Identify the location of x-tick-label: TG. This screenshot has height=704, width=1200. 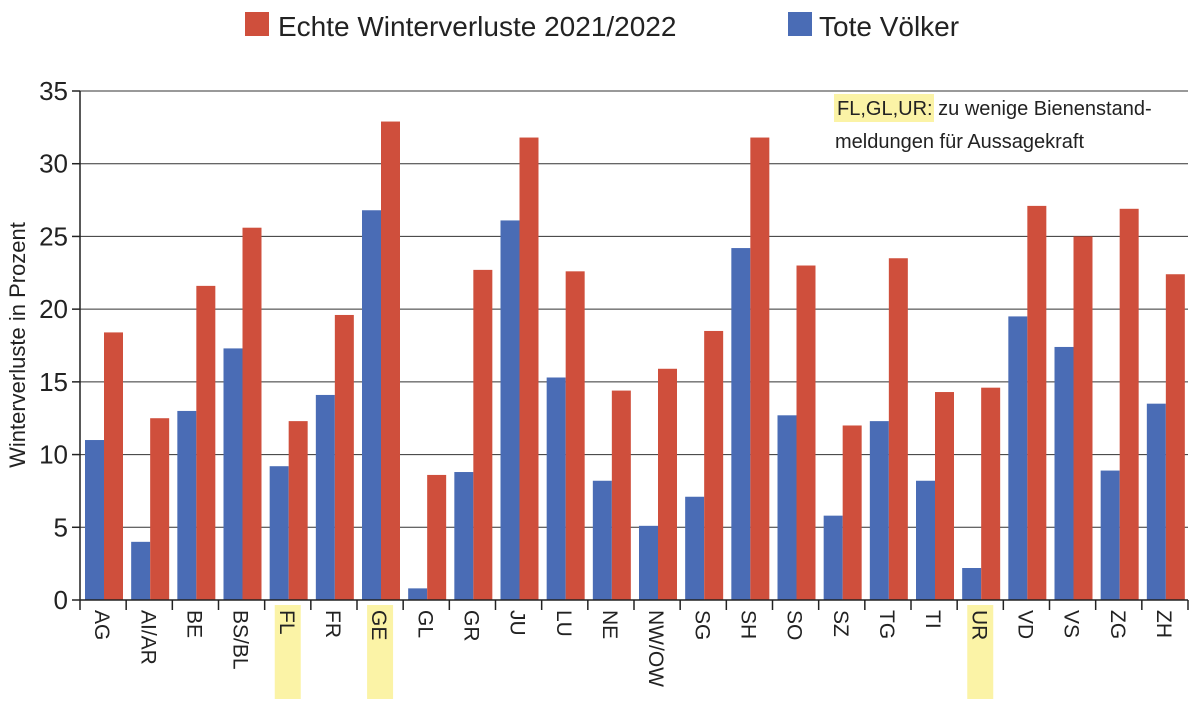
(886, 624).